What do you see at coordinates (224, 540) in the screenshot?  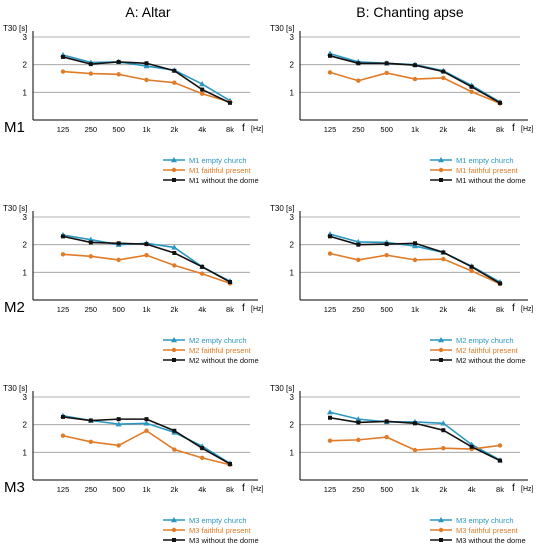 I see `legend-label: M3 without the dome` at bounding box center [224, 540].